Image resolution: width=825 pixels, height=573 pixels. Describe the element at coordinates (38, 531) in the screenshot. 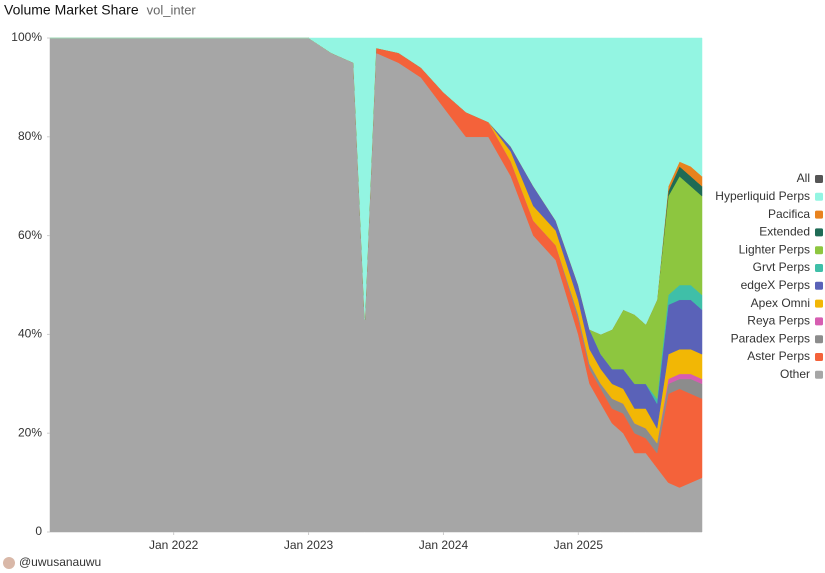

I see `y-tick-label: 0` at that location.